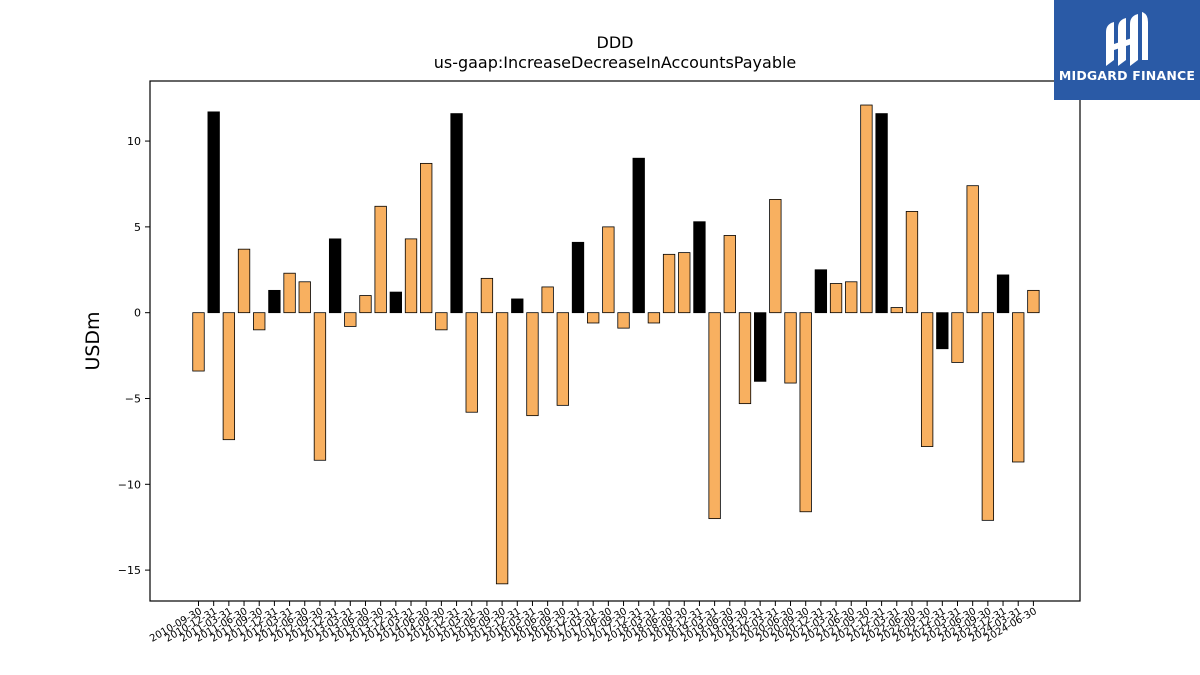  What do you see at coordinates (93, 340) in the screenshot?
I see `y-axis-label: USDm` at bounding box center [93, 340].